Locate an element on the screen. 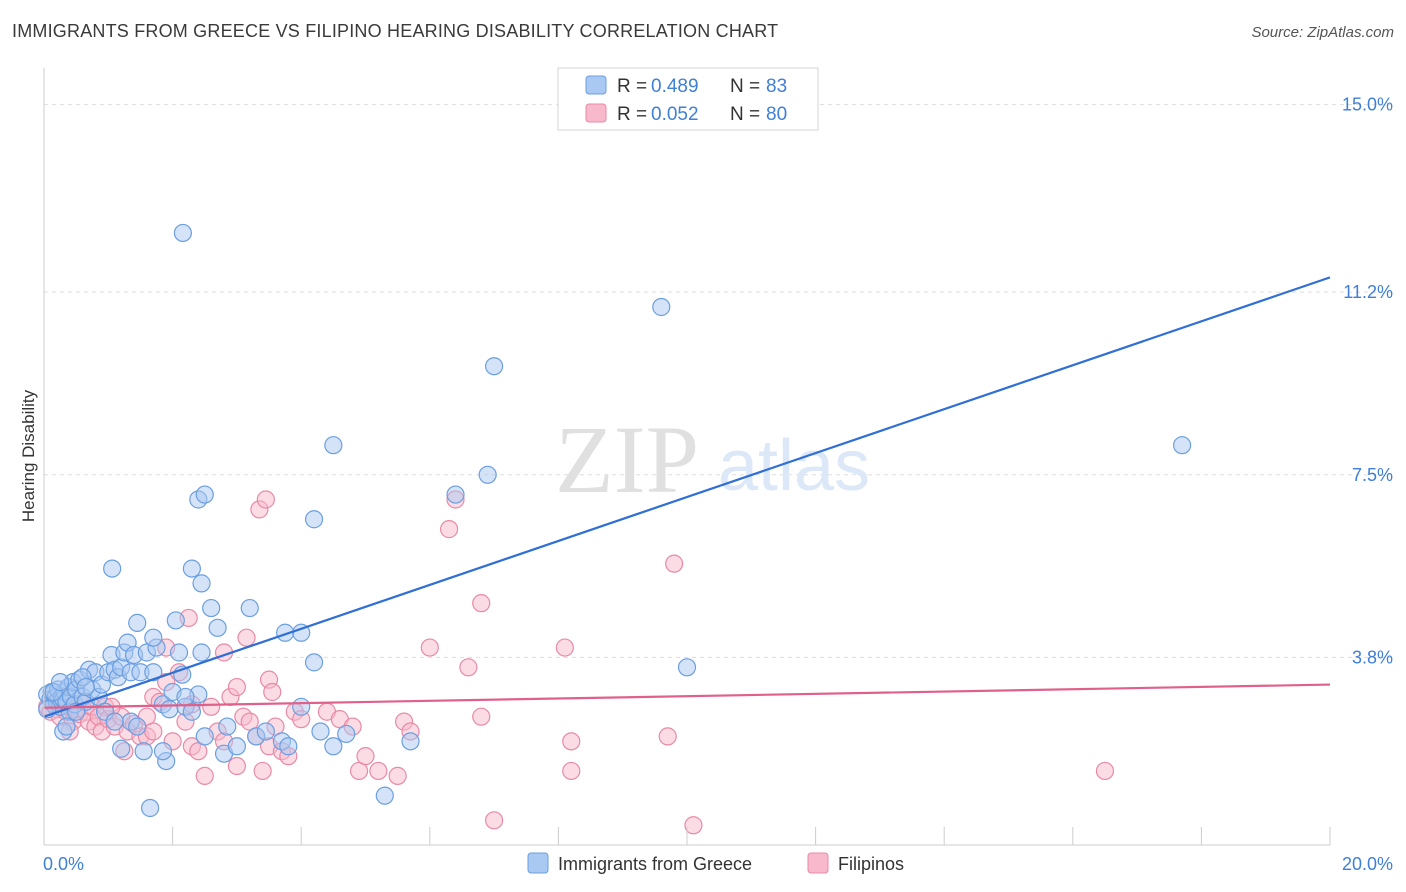 The width and height of the screenshot is (1406, 892). x-tick-label-max: 20.0% is located at coordinates (1367, 864).